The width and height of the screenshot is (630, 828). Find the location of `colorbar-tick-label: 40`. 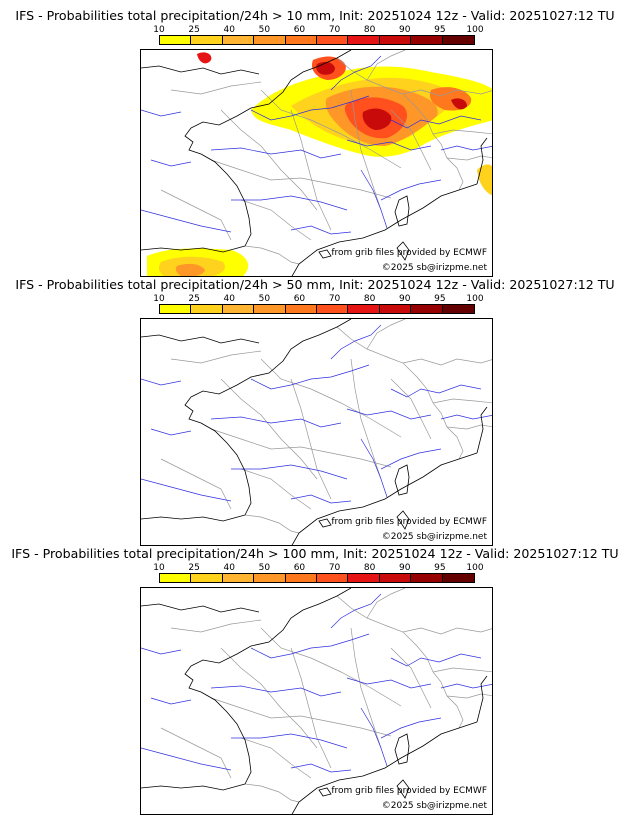

colorbar-tick-label: 40 is located at coordinates (229, 299).